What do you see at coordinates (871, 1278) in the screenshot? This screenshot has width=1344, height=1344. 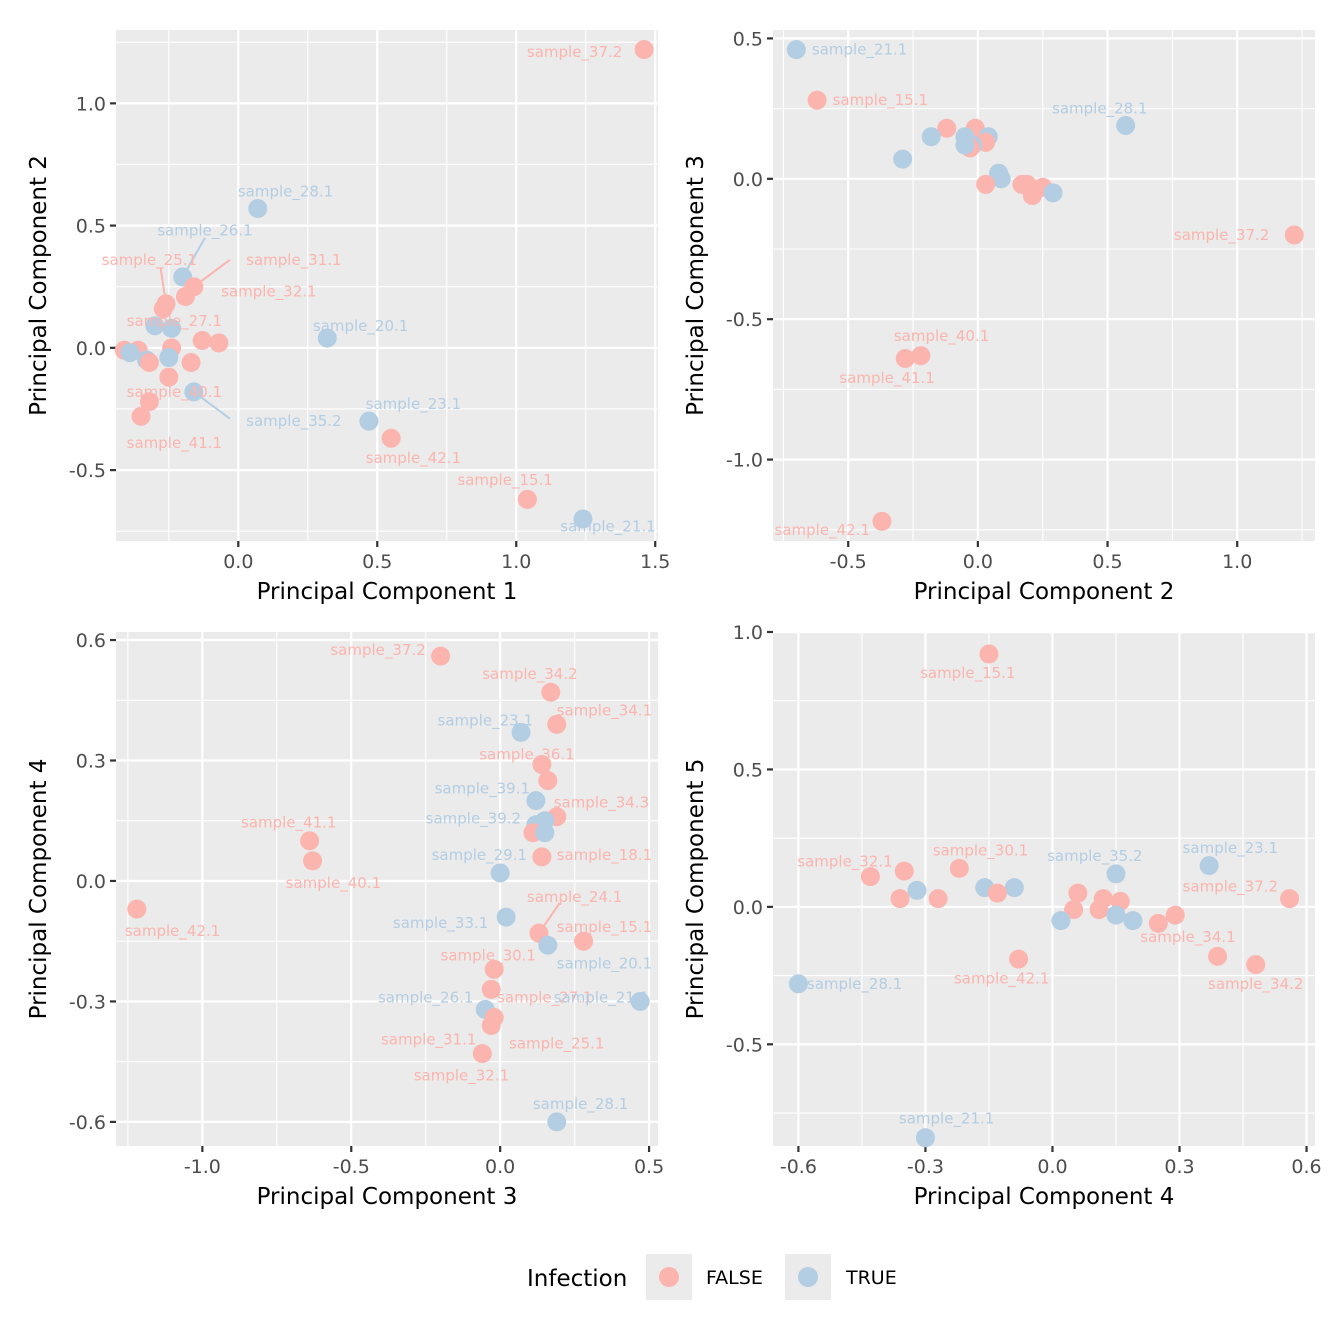 I see `legend-label-true: TRUE` at bounding box center [871, 1278].